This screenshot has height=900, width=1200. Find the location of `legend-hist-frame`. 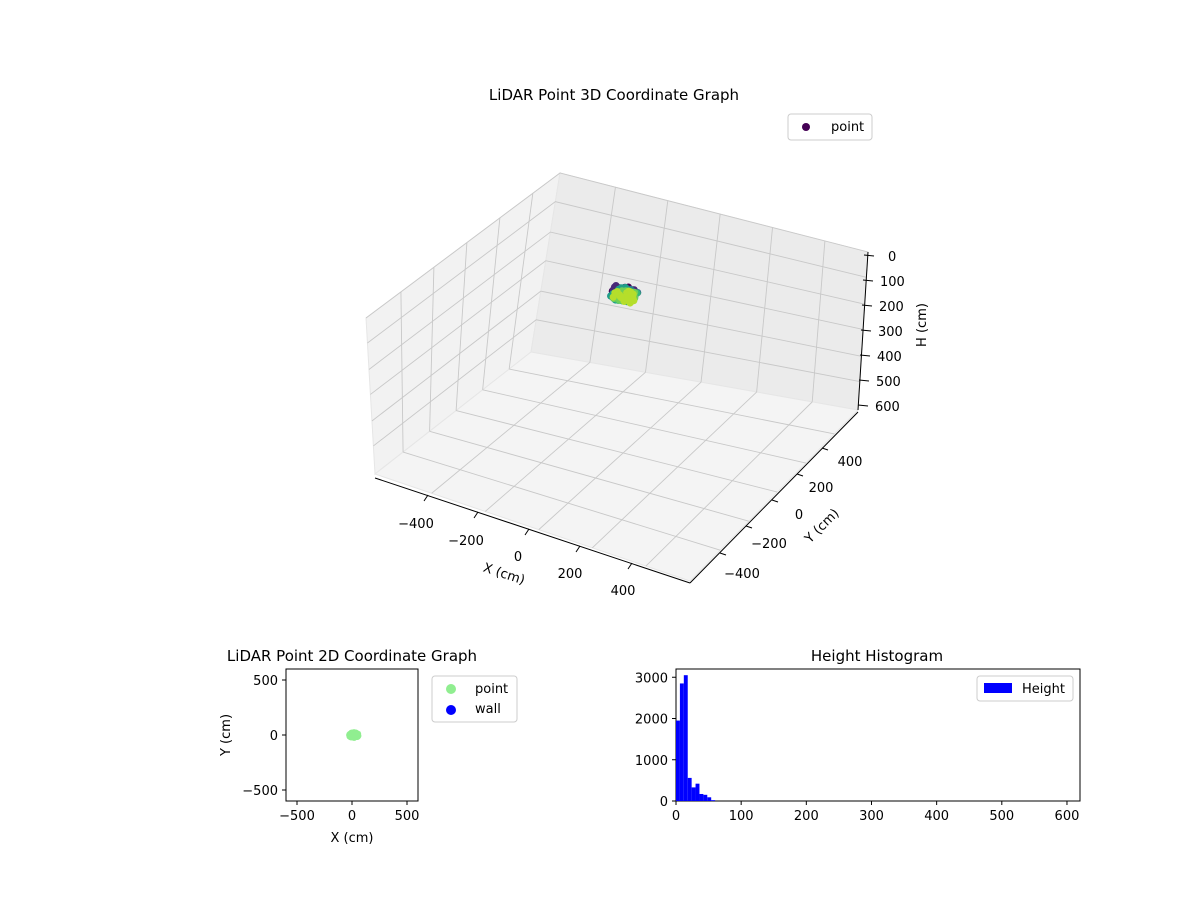

legend-hist-frame is located at coordinates (1025, 688).